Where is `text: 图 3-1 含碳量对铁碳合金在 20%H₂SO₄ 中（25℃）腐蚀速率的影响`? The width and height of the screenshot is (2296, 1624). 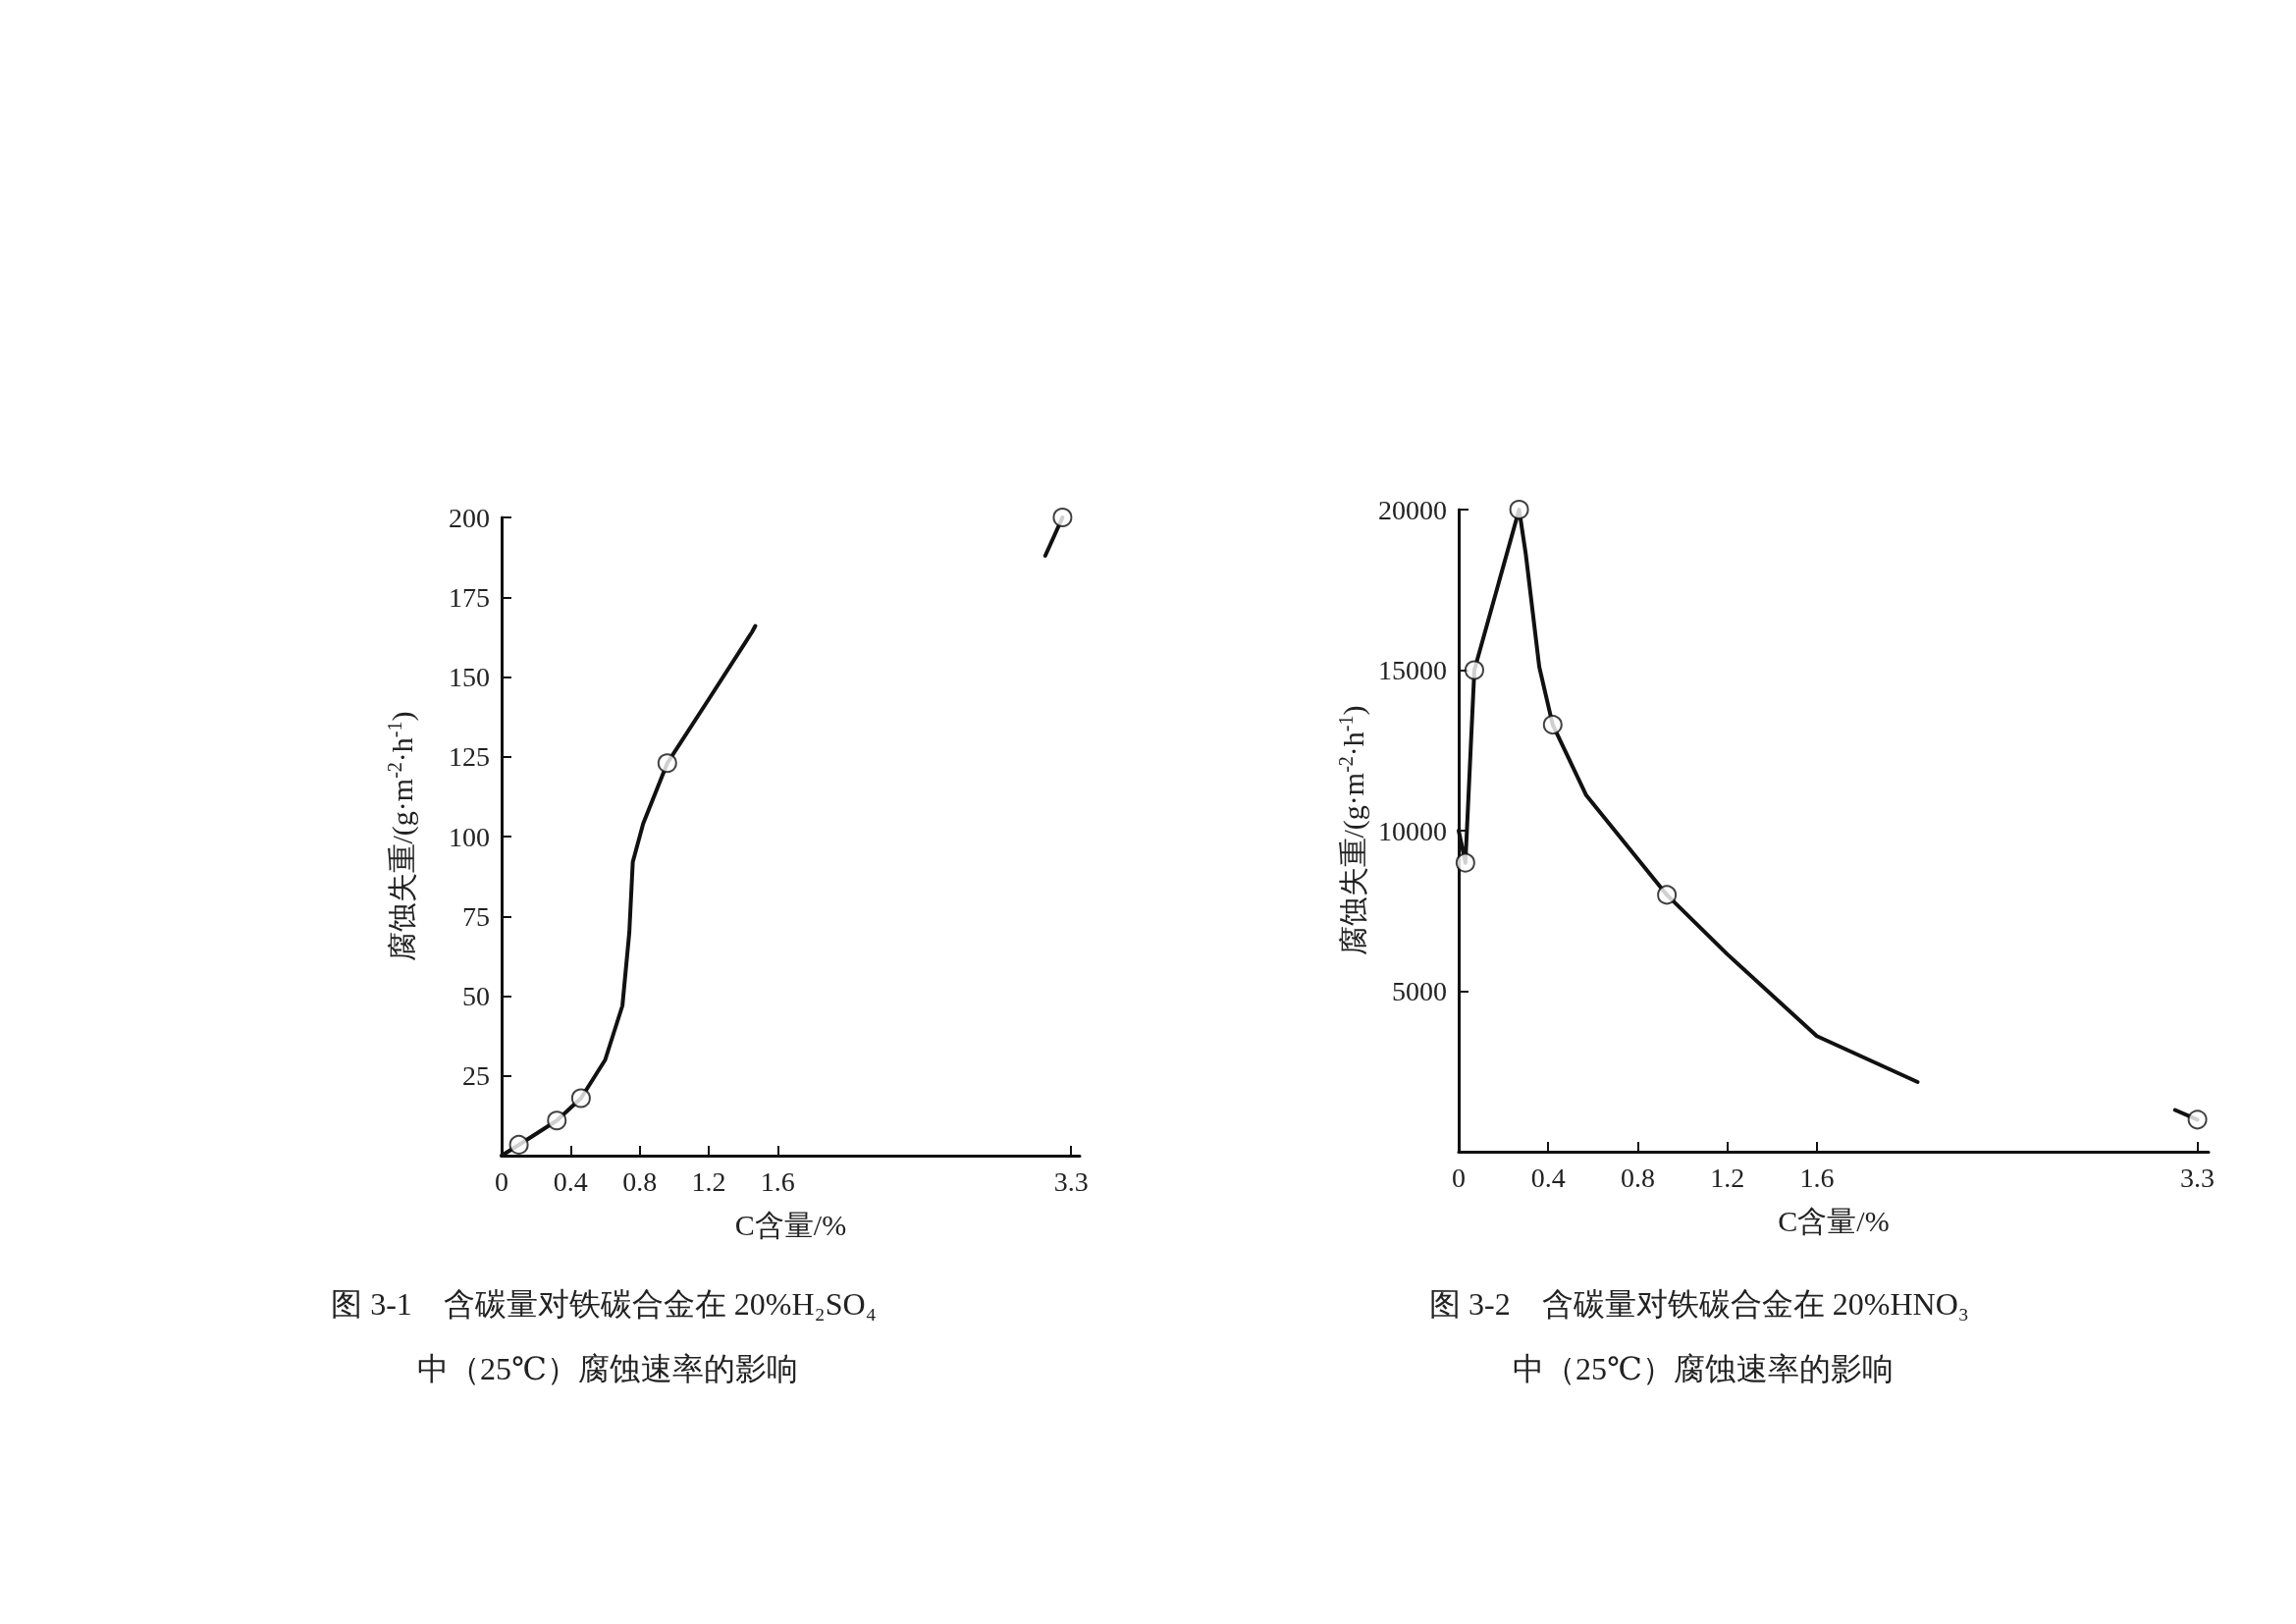 text: 图 3-1 含碳量对铁碳合金在 20%H₂SO₄ 中（25℃）腐蚀速率的影响 is located at coordinates (604, 1336).